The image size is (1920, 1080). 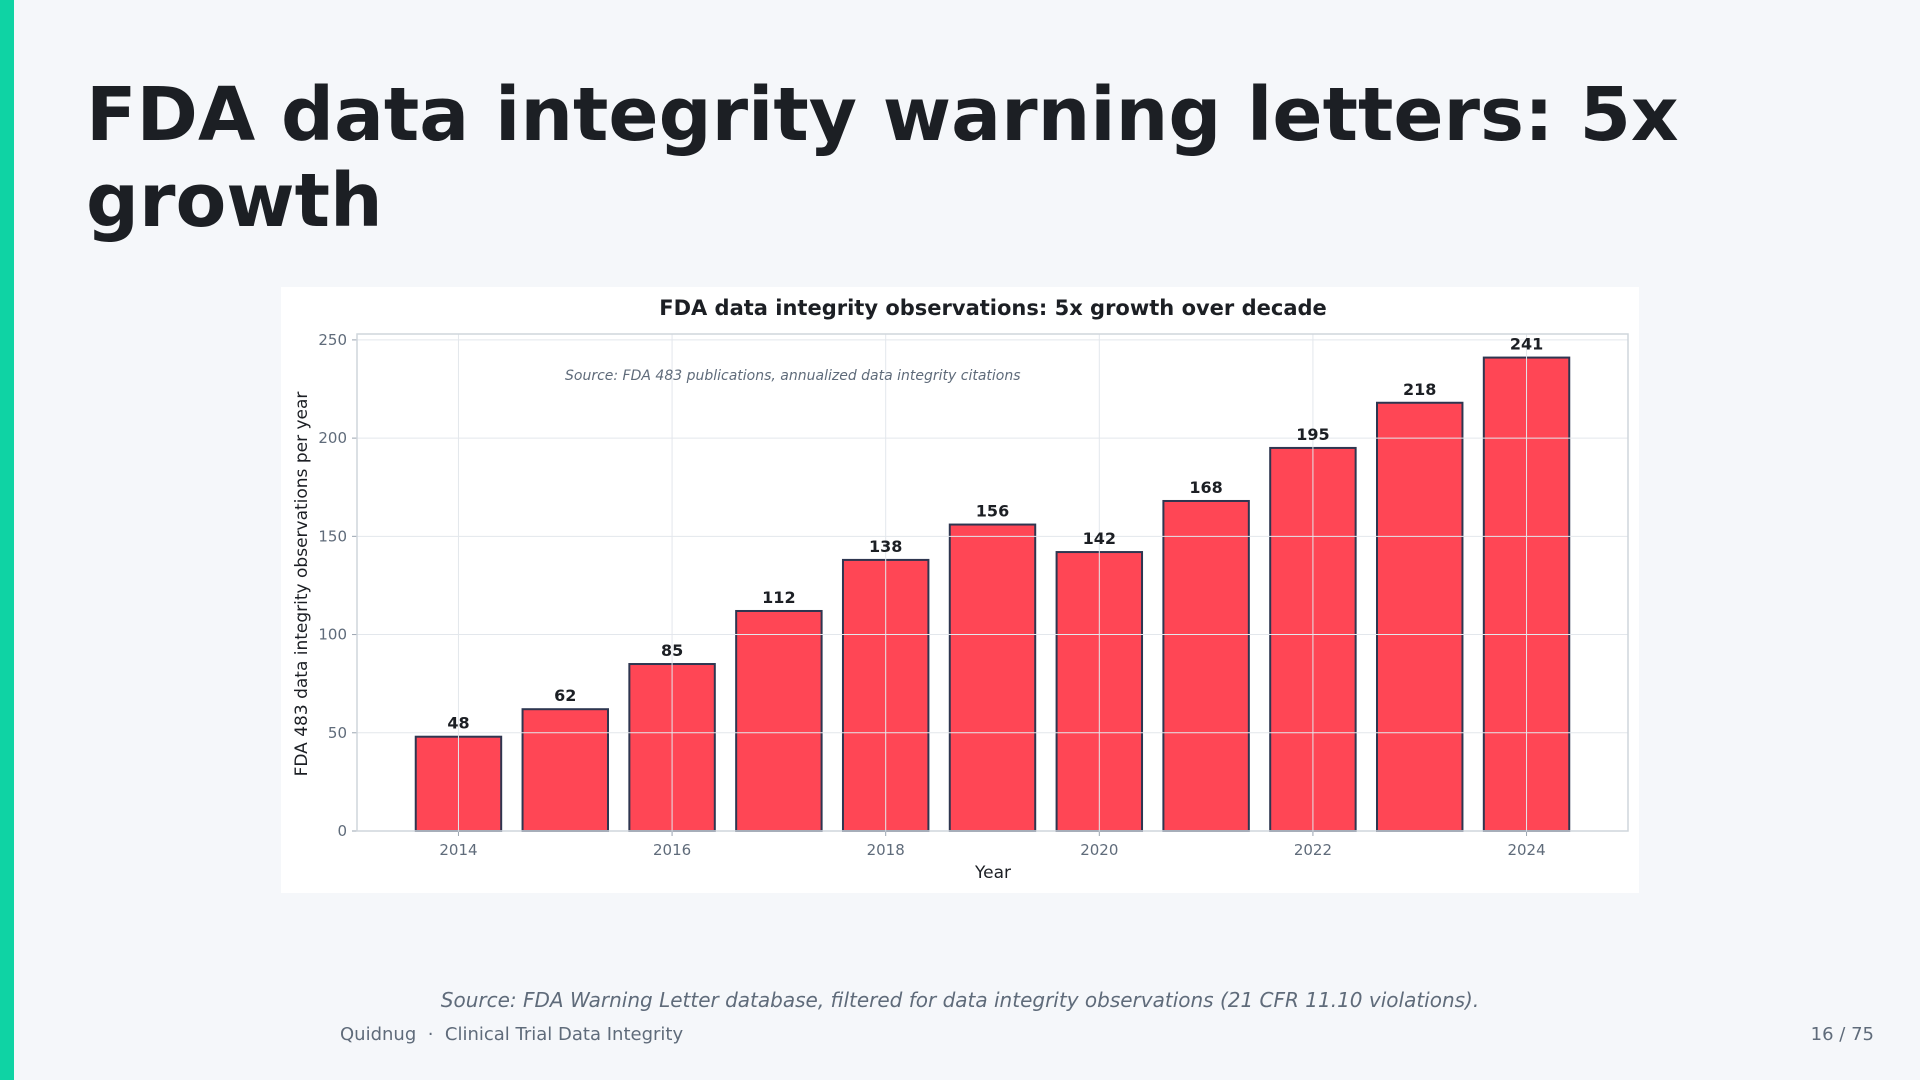 What do you see at coordinates (1206, 665) in the screenshot?
I see `bar-2021` at bounding box center [1206, 665].